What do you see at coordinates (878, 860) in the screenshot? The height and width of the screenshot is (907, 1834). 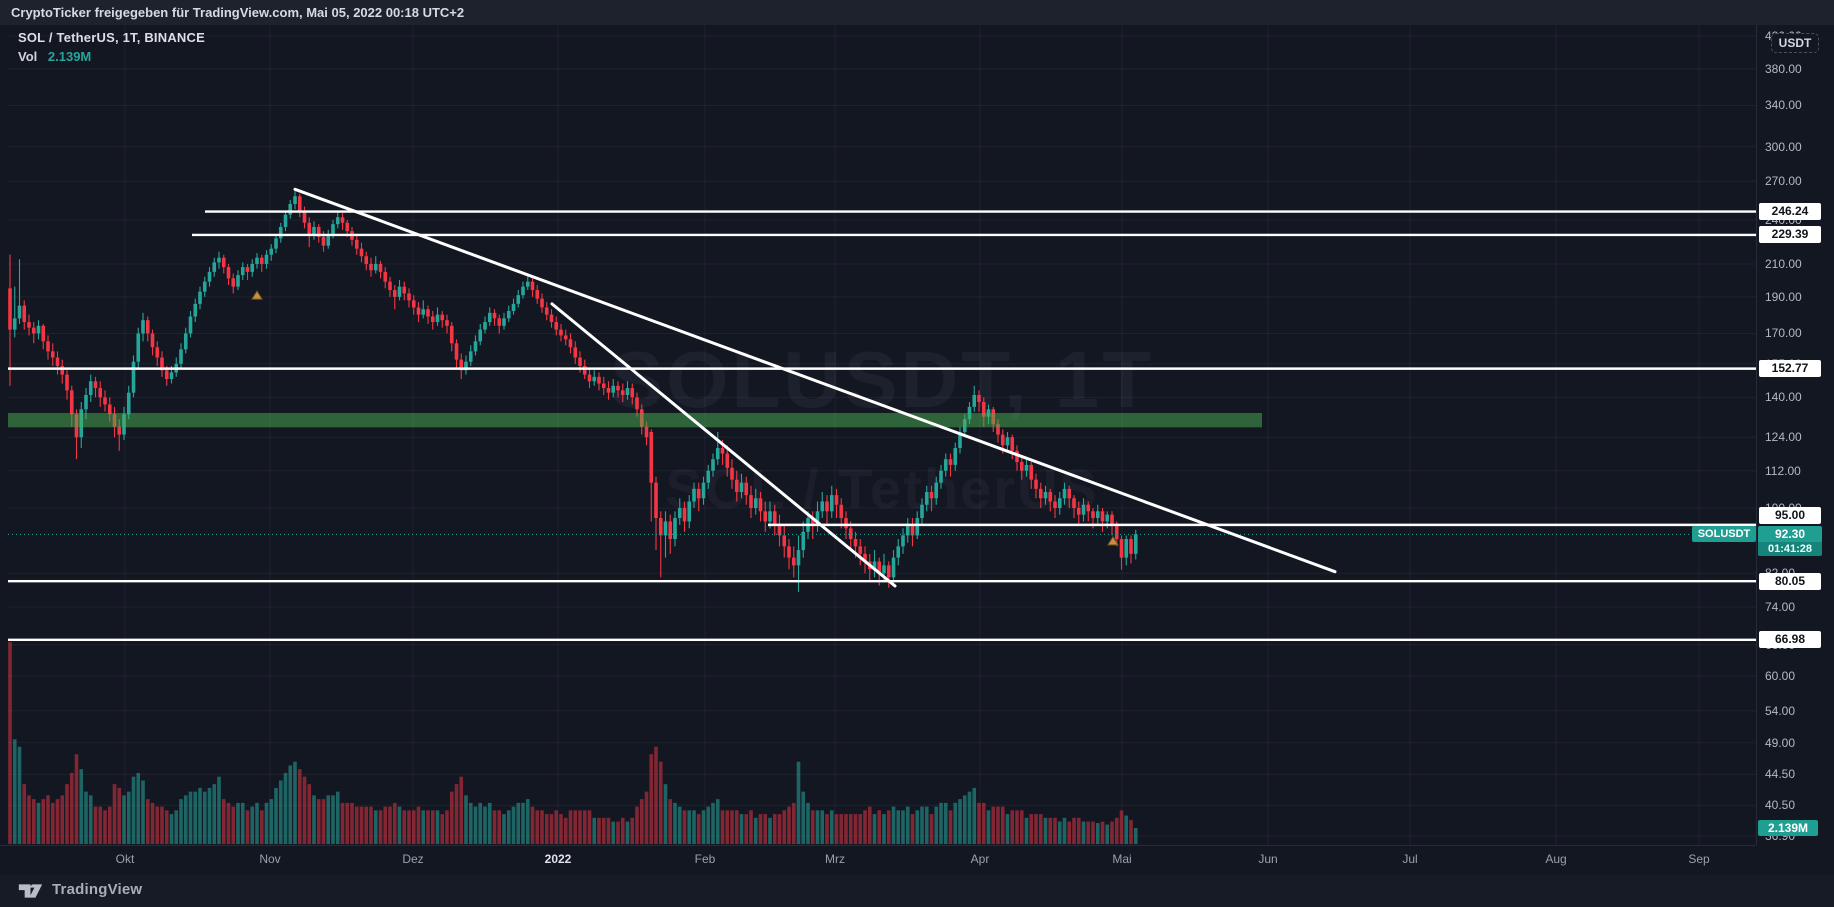 I see `time-axis: Okt Nov Dez 2022 Feb Mrz Apr Mai Jun Jul Aug Sep` at bounding box center [878, 860].